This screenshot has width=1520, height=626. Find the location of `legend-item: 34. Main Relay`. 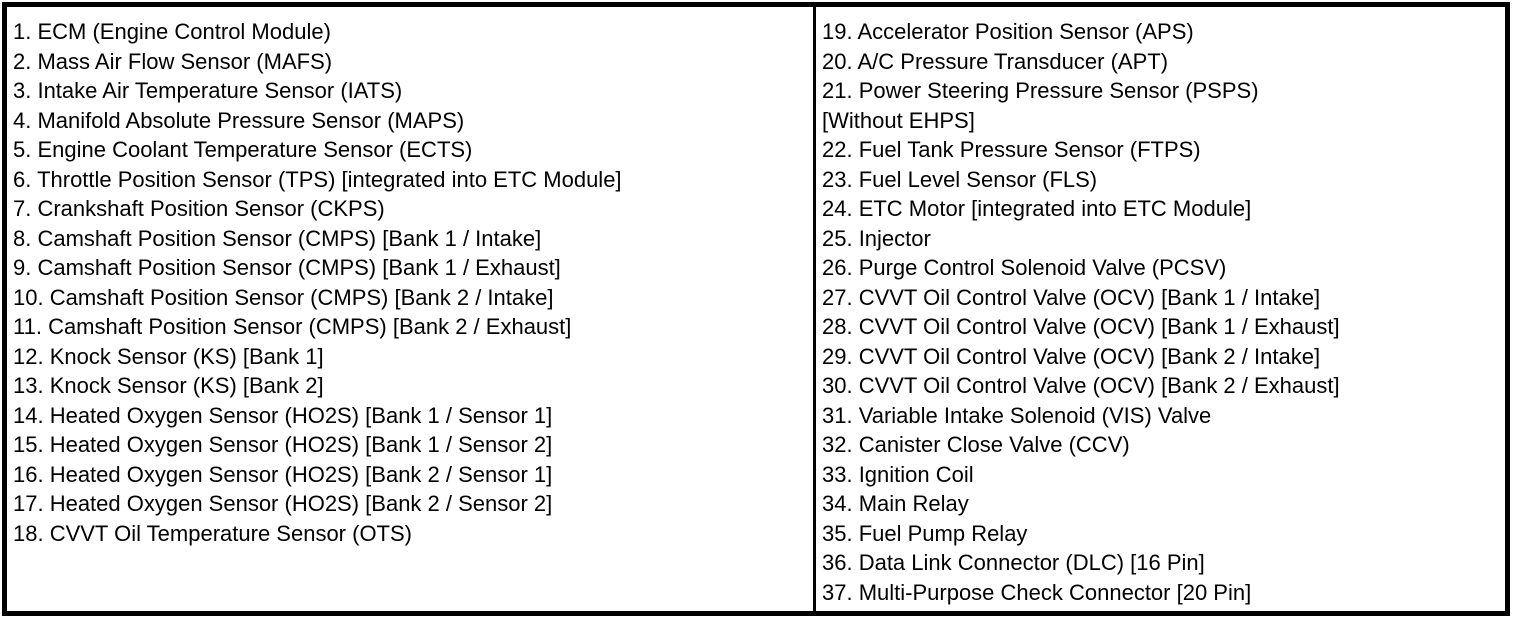

legend-item: 34. Main Relay is located at coordinates (895, 503).